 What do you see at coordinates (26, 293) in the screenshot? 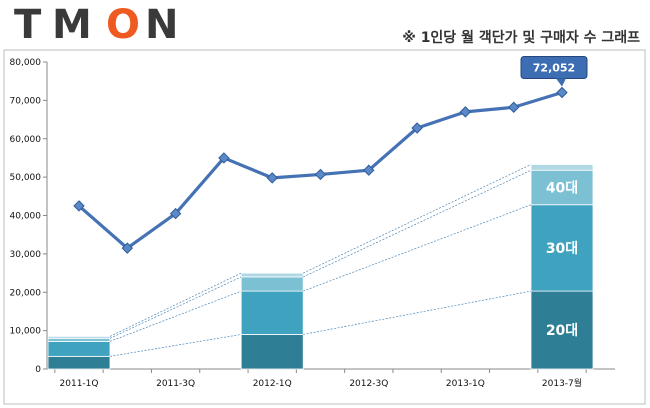
I see `y-tick-label: 20,000` at bounding box center [26, 293].